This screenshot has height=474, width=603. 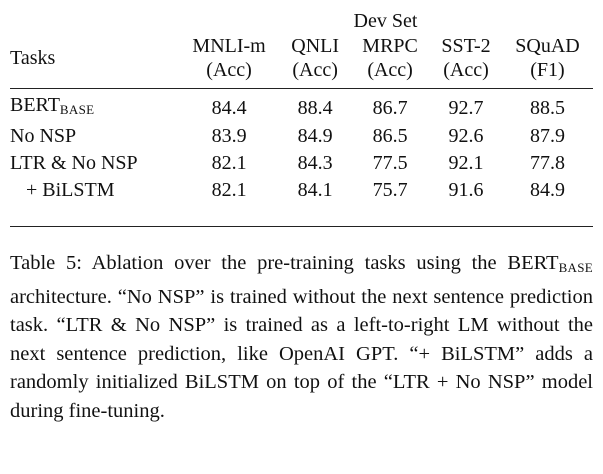 What do you see at coordinates (390, 189) in the screenshot?
I see `value-cell: 75.7` at bounding box center [390, 189].